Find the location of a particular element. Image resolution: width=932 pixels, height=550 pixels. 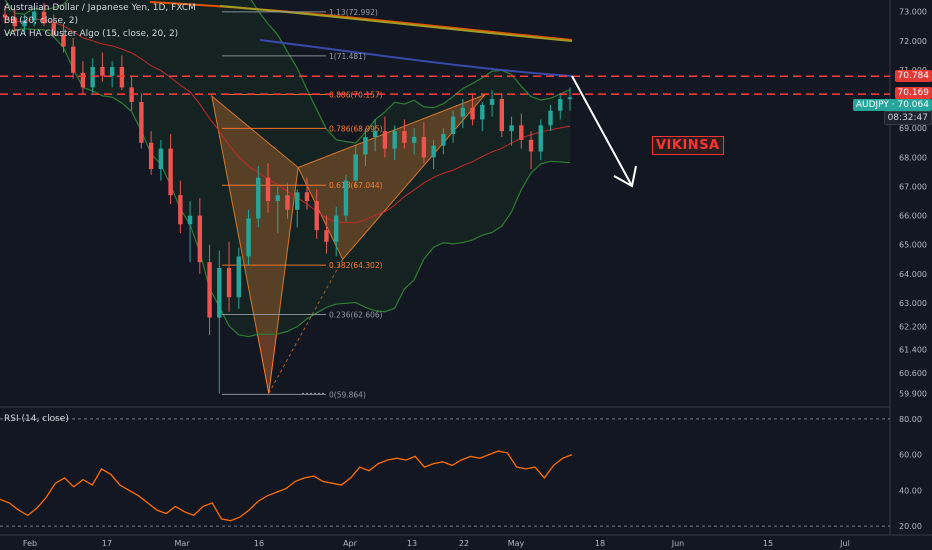

time-tick-label: Apr is located at coordinates (350, 543).